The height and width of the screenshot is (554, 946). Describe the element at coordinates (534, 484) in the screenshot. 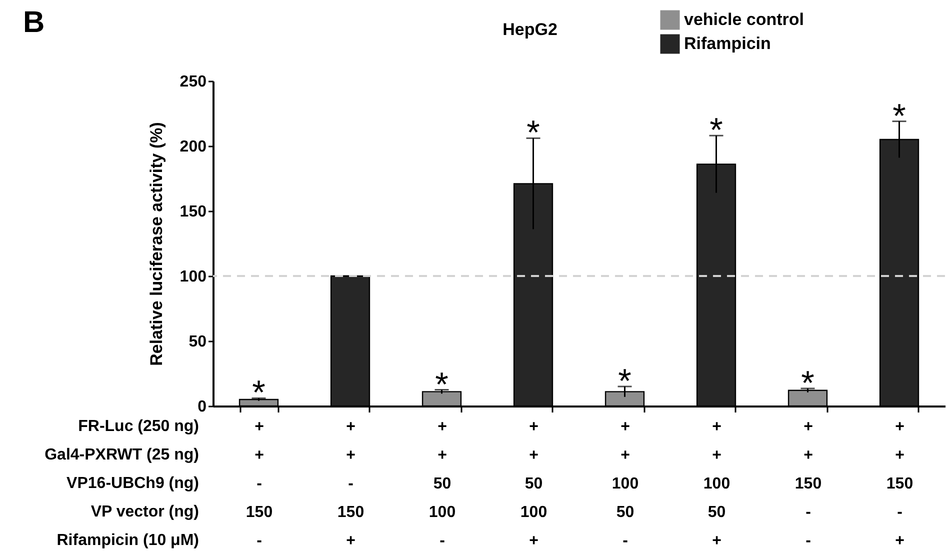

I see `x-tick-label: + + 50 100 +` at that location.